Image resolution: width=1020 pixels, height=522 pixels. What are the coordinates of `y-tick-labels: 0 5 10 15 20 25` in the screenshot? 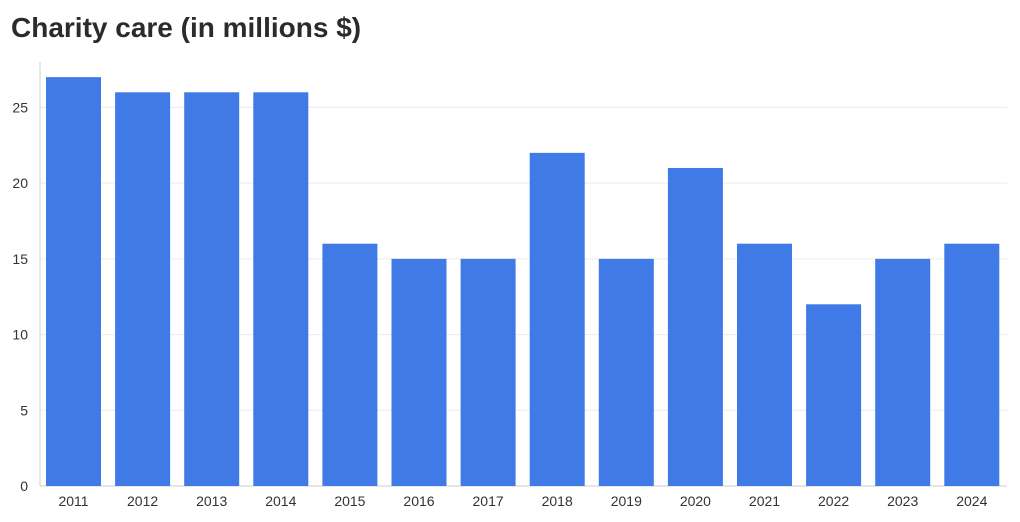 It's located at (20, 296).